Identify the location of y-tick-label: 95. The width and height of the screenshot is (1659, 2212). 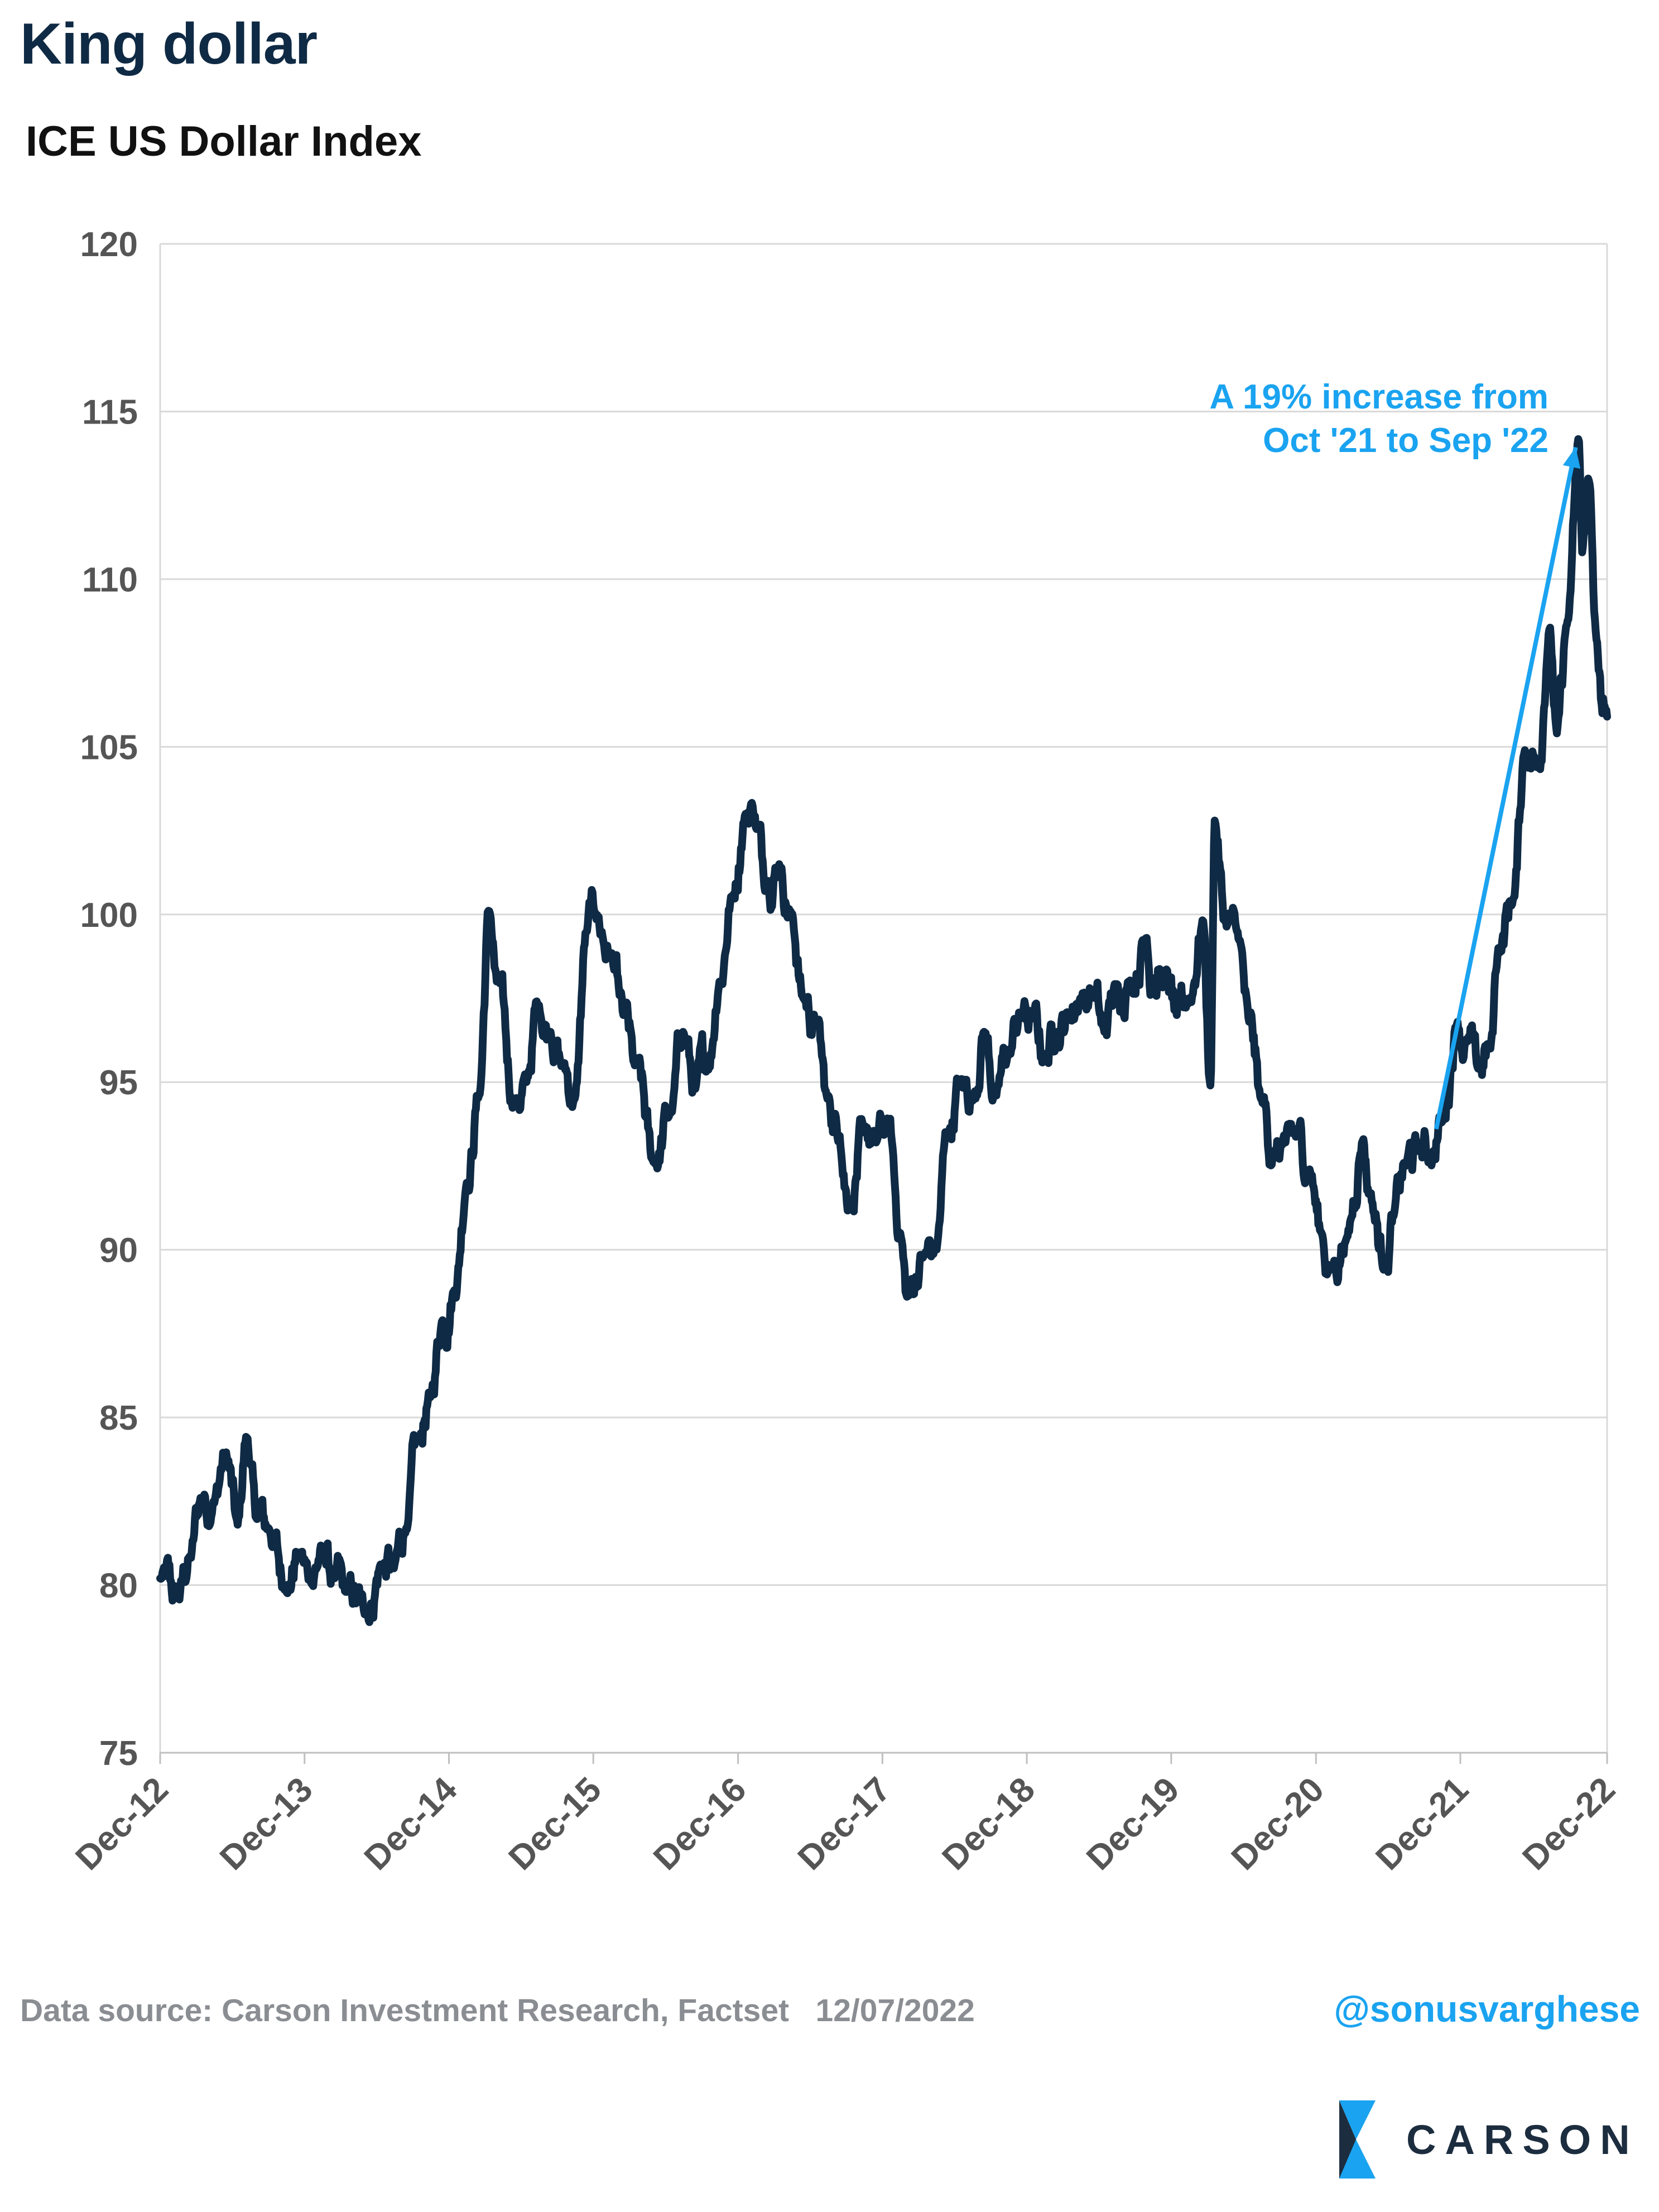
(118, 1083).